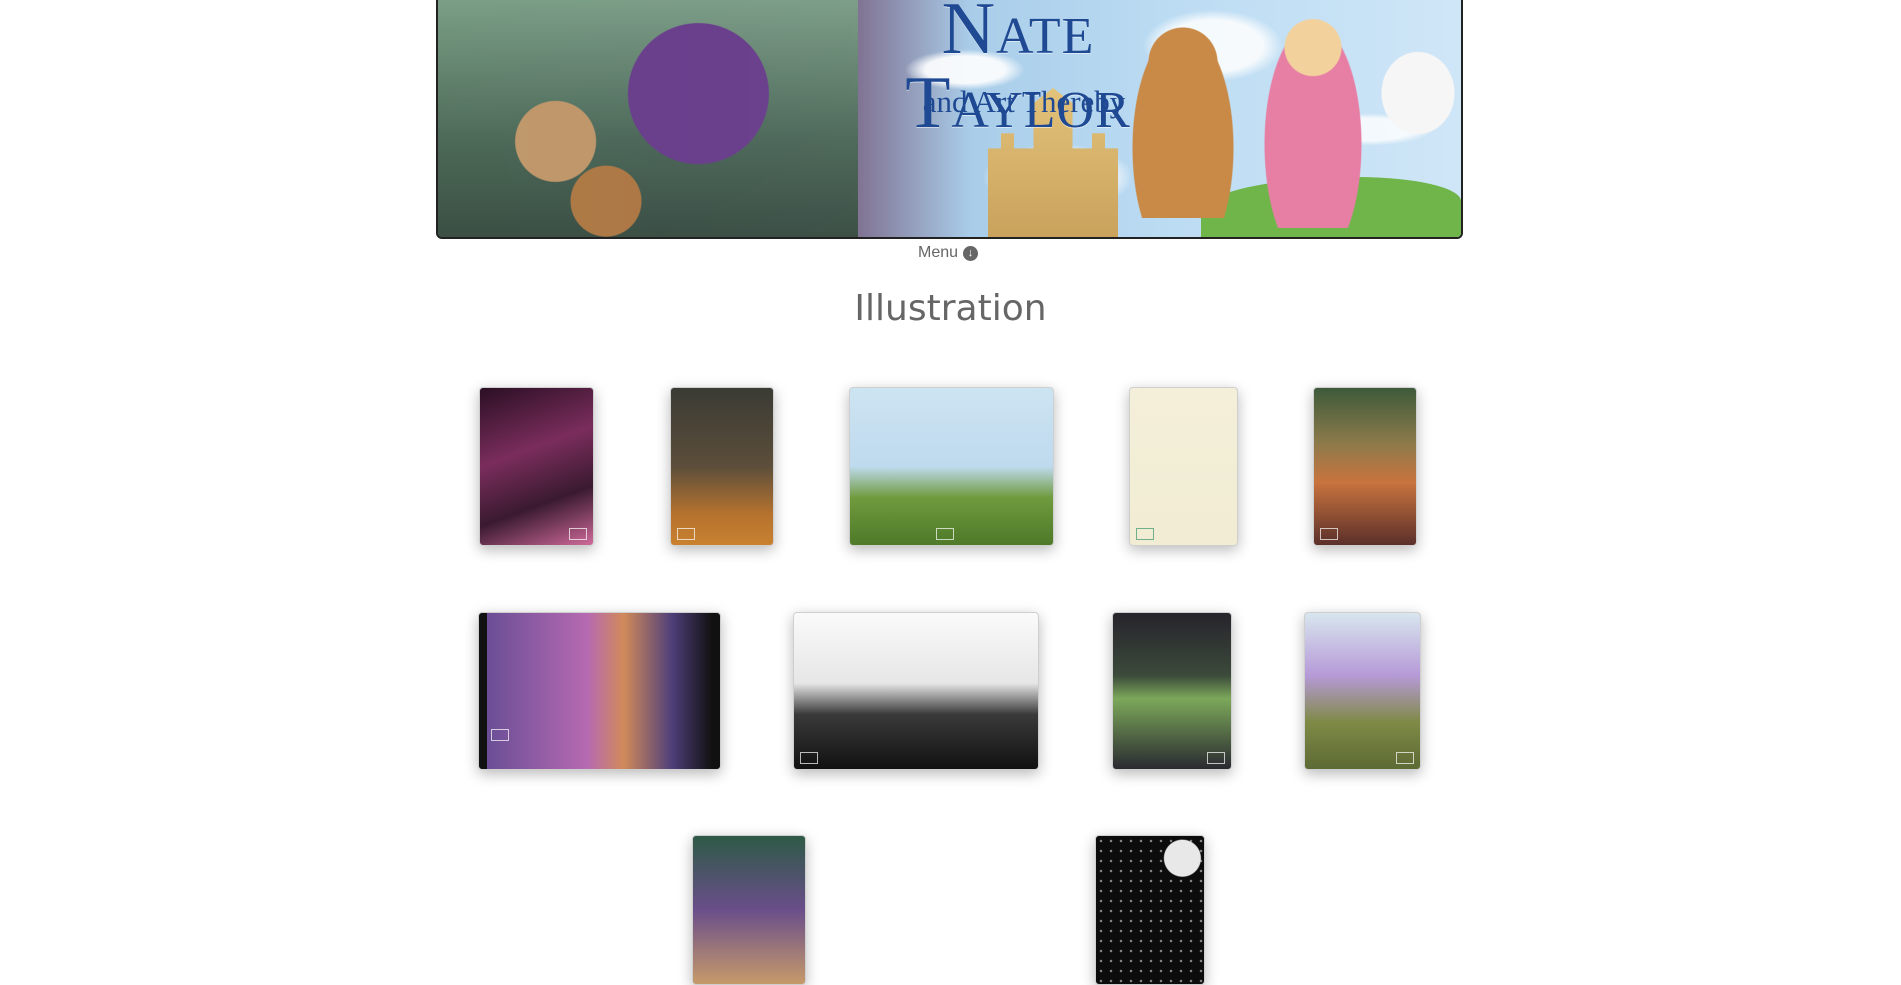 This screenshot has width=1901, height=985. I want to click on site-banner: Nate Taylor and Art Thereby, so click(949, 119).